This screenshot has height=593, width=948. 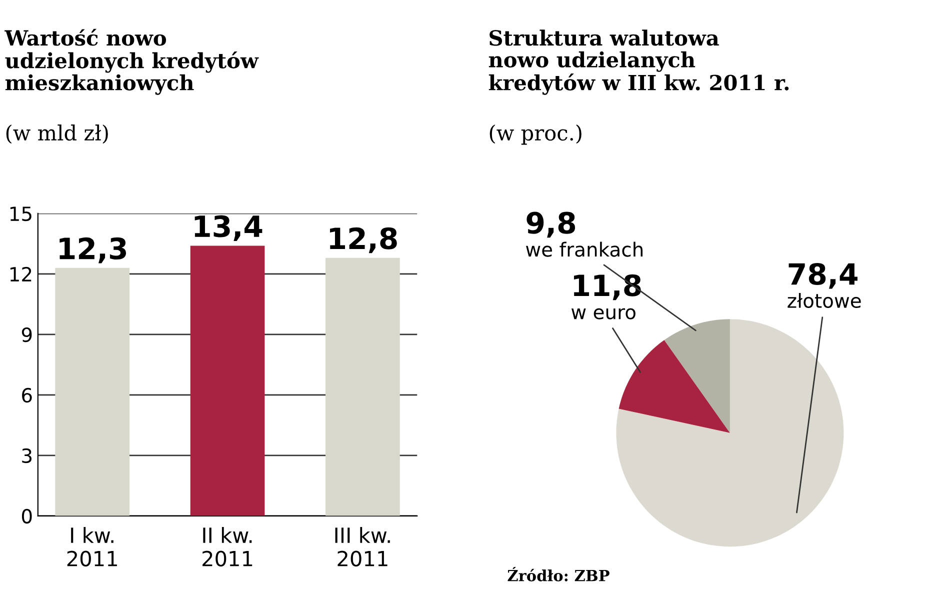 What do you see at coordinates (638, 62) in the screenshot?
I see `chart-title: Struktura walutowa nowo udzielanych kredytów w III kw. 2011 r.` at bounding box center [638, 62].